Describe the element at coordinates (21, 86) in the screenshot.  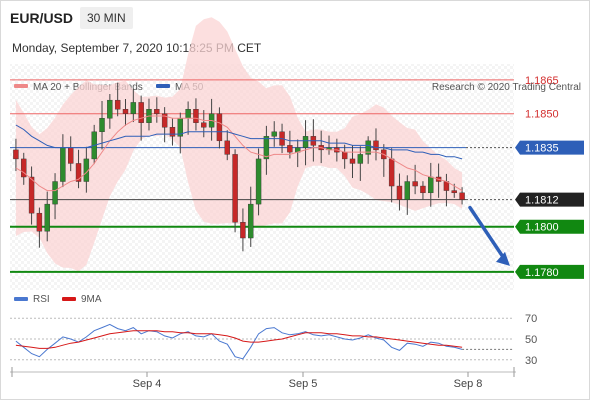
I see `ma20-legend-swatch` at that location.